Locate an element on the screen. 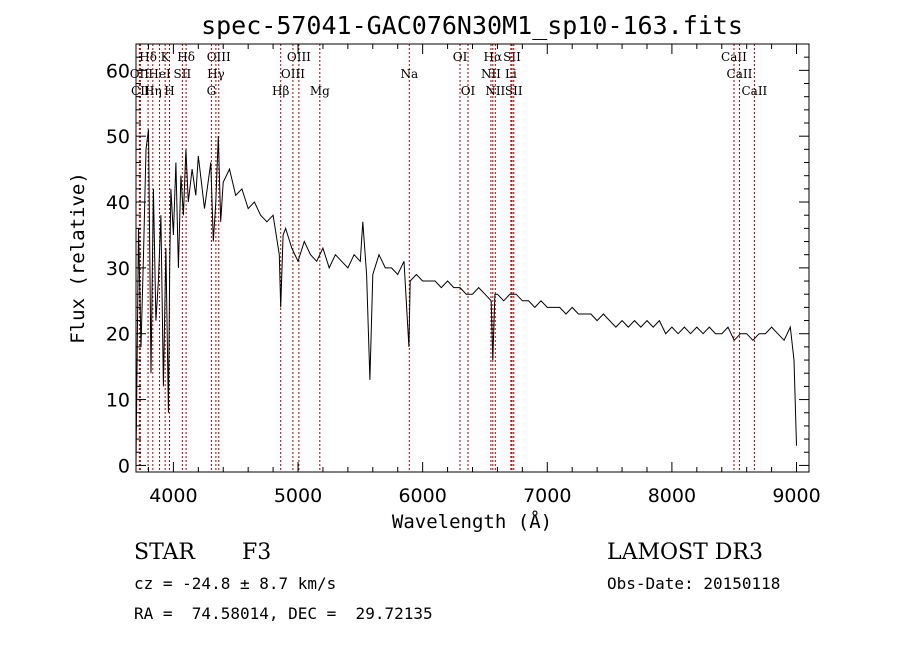 The width and height of the screenshot is (900, 649). spectral-line-label: K is located at coordinates (166, 57).